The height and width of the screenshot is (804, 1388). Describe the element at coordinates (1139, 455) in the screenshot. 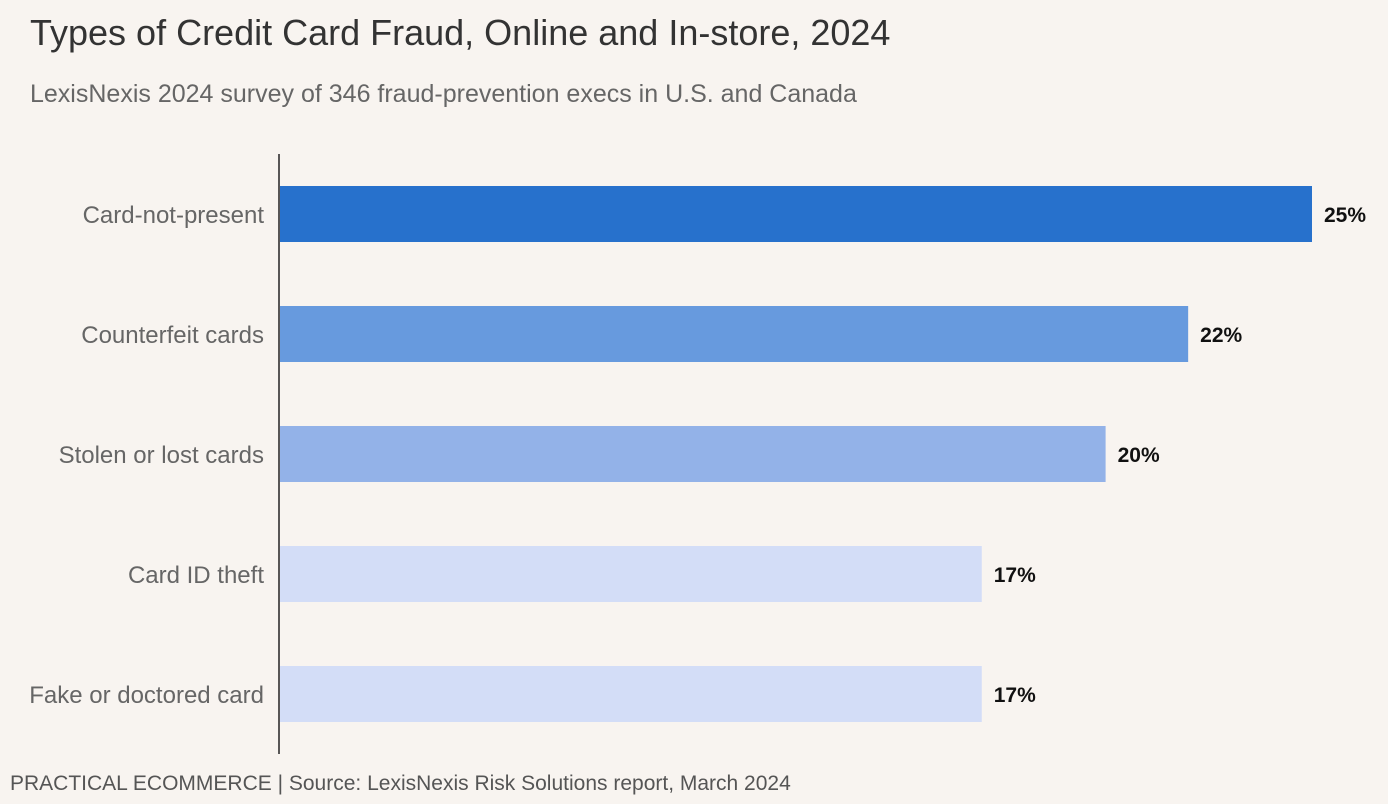

I see `value-label: 20%` at that location.